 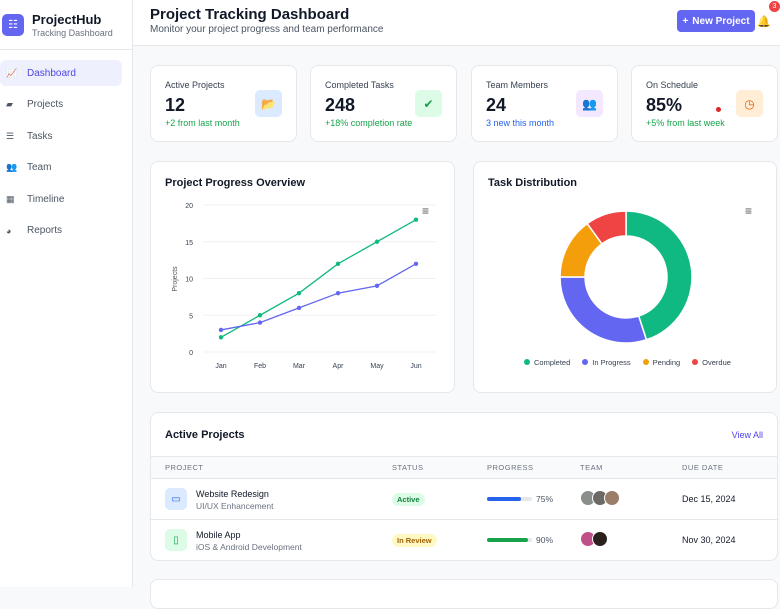 I want to click on sidebar-item-reports: ◕ Reports, so click(x=61, y=231).